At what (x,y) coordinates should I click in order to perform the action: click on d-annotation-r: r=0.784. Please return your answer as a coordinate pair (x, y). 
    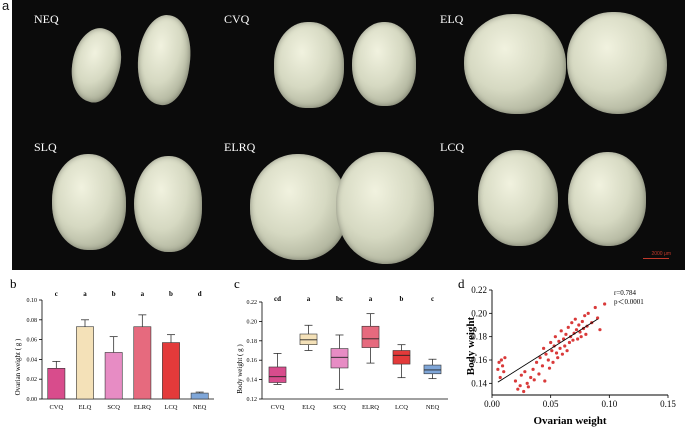
    Looking at the image, I should click on (625, 293).